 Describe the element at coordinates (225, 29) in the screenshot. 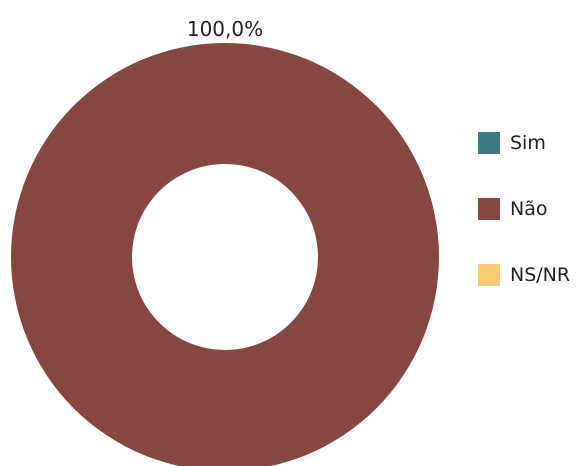

I see `data-label-nao: 100,0%` at that location.